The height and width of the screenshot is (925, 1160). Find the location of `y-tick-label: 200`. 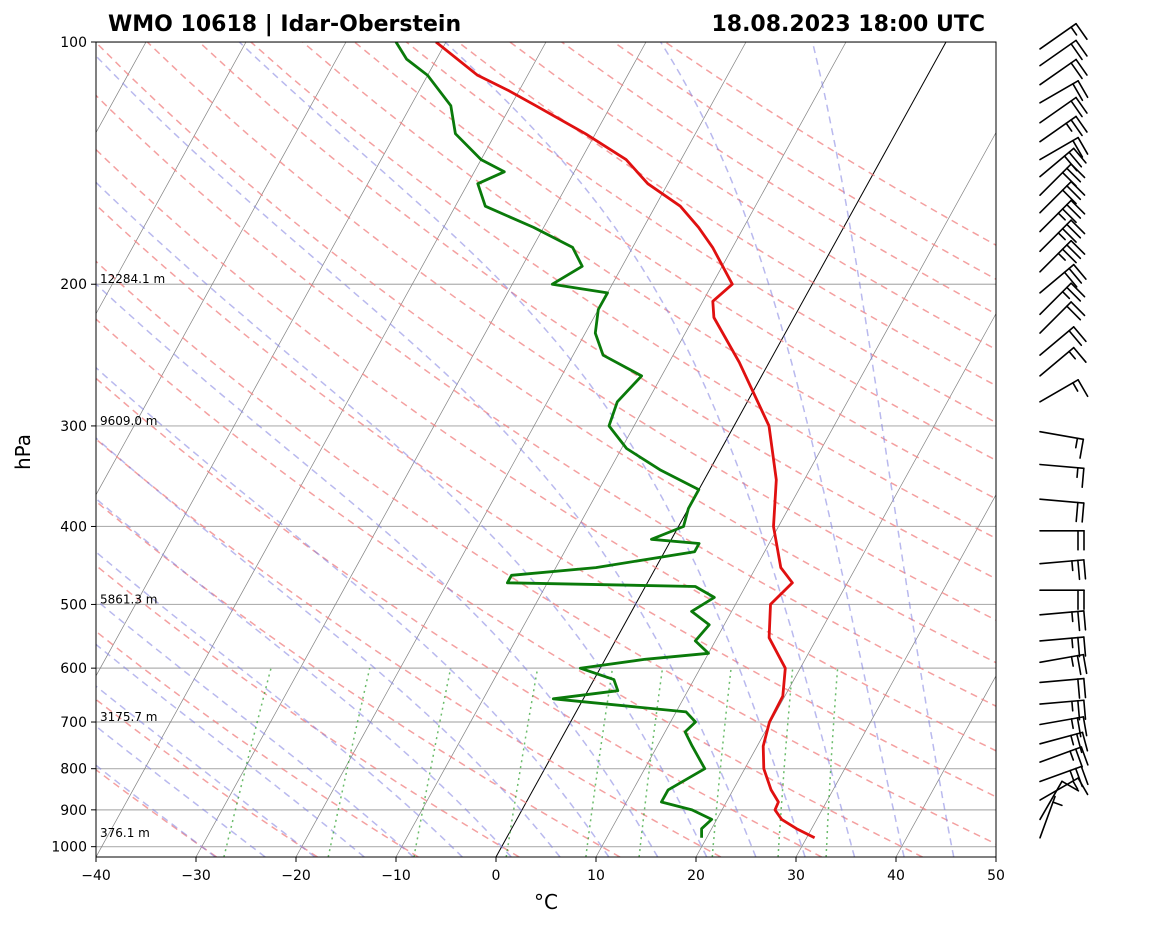

y-tick-label: 200 is located at coordinates (73, 285).